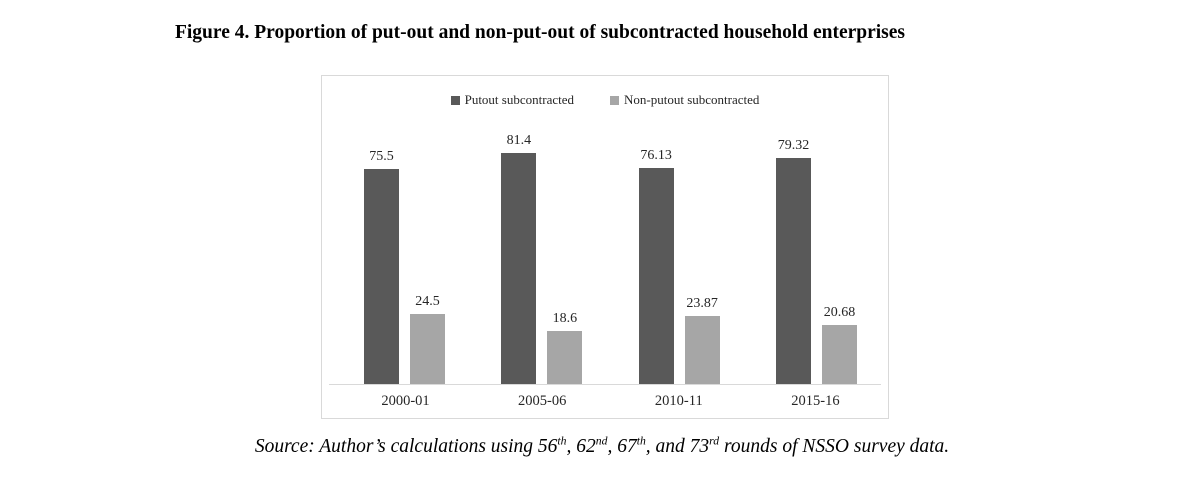 The width and height of the screenshot is (1188, 484). I want to click on putout-bar-column: 79.32, so click(793, 261).